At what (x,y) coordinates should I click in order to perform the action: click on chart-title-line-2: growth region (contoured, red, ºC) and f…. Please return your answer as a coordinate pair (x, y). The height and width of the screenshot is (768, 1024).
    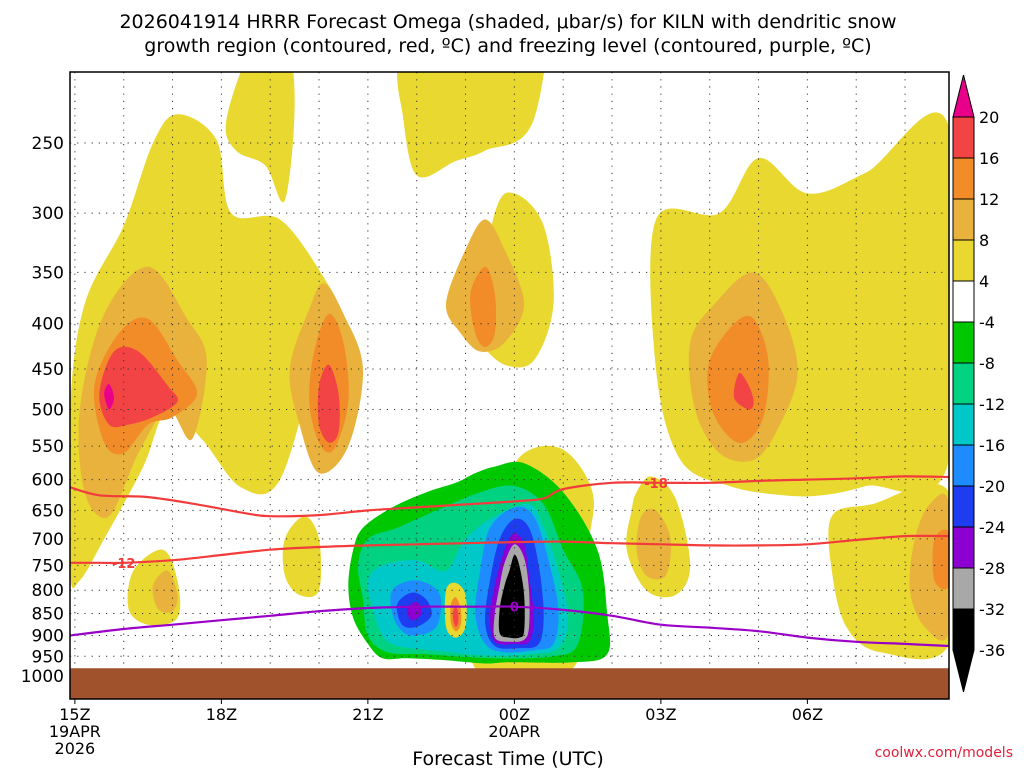
    Looking at the image, I should click on (507, 46).